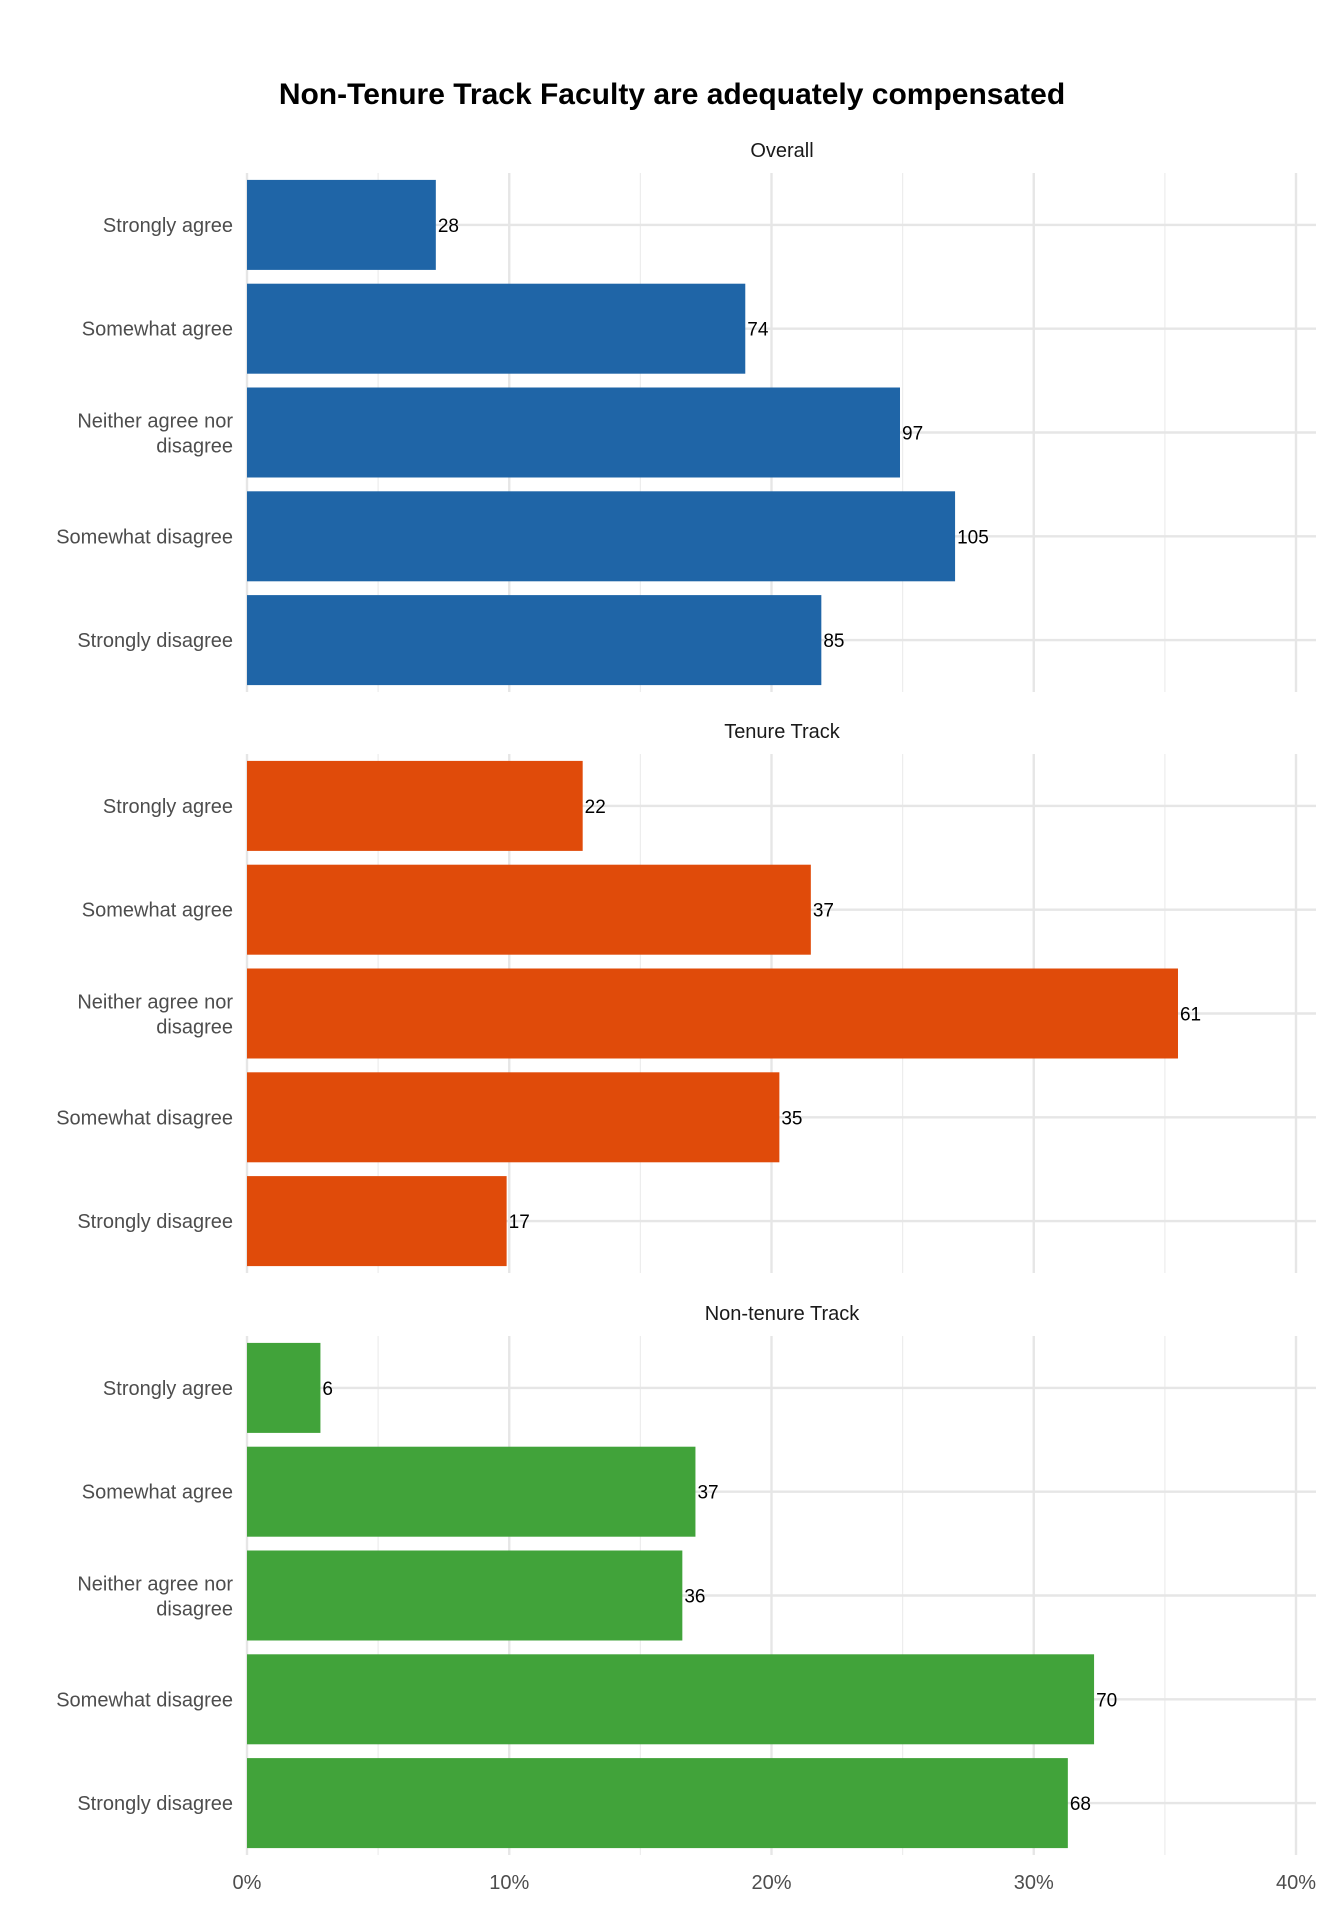  I want to click on bar-value-label: 70, so click(1106, 1700).